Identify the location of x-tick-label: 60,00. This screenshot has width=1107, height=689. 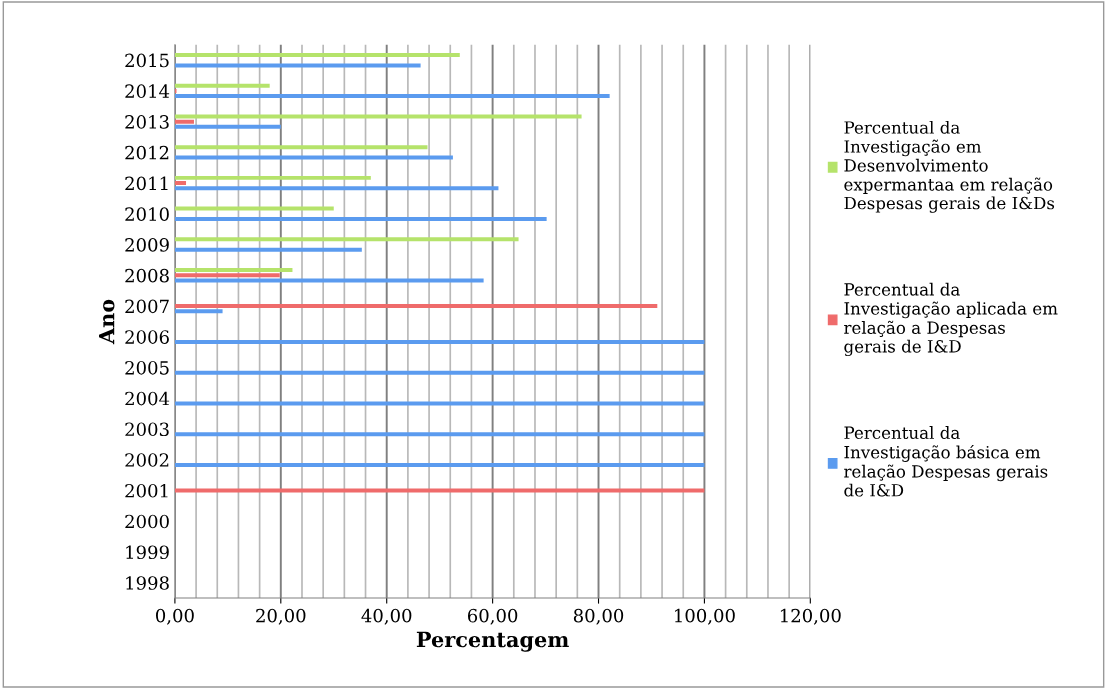
(492, 616).